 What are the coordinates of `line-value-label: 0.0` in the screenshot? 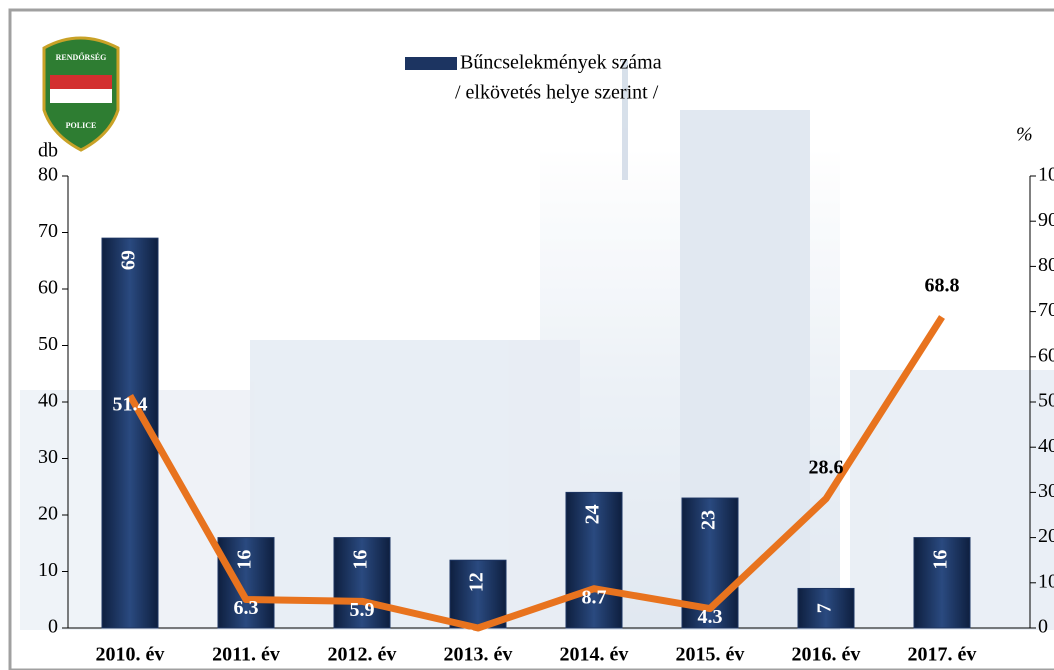 It's located at (478, 637).